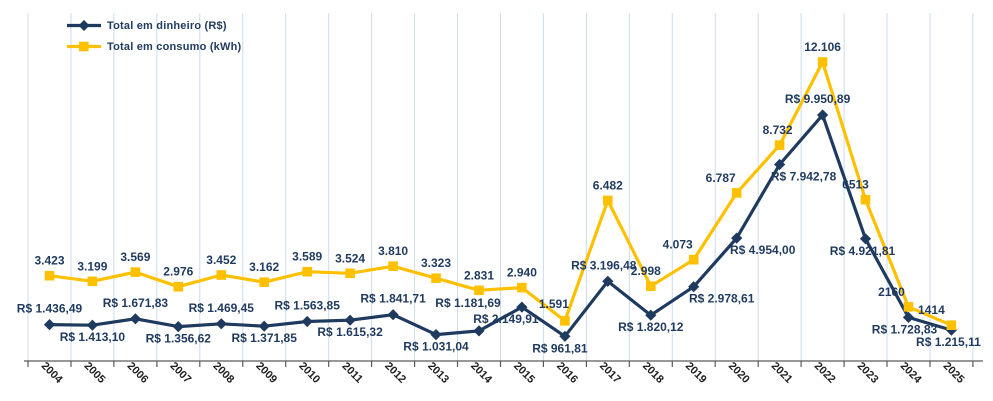 Image resolution: width=993 pixels, height=401 pixels. I want to click on data-label: 1.591, so click(554, 304).